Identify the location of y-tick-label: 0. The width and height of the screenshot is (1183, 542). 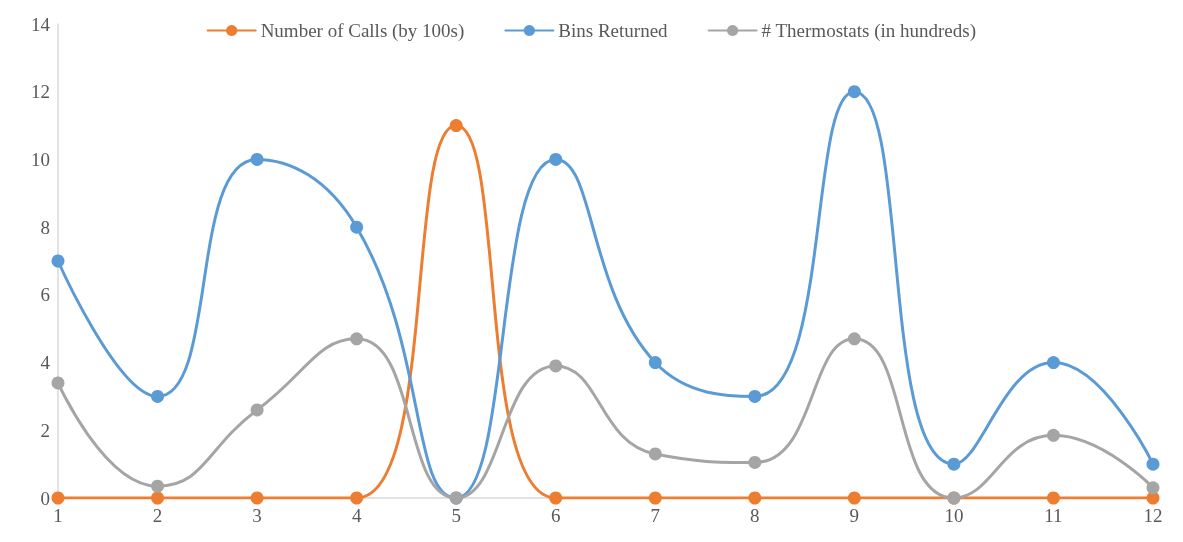
(45, 498).